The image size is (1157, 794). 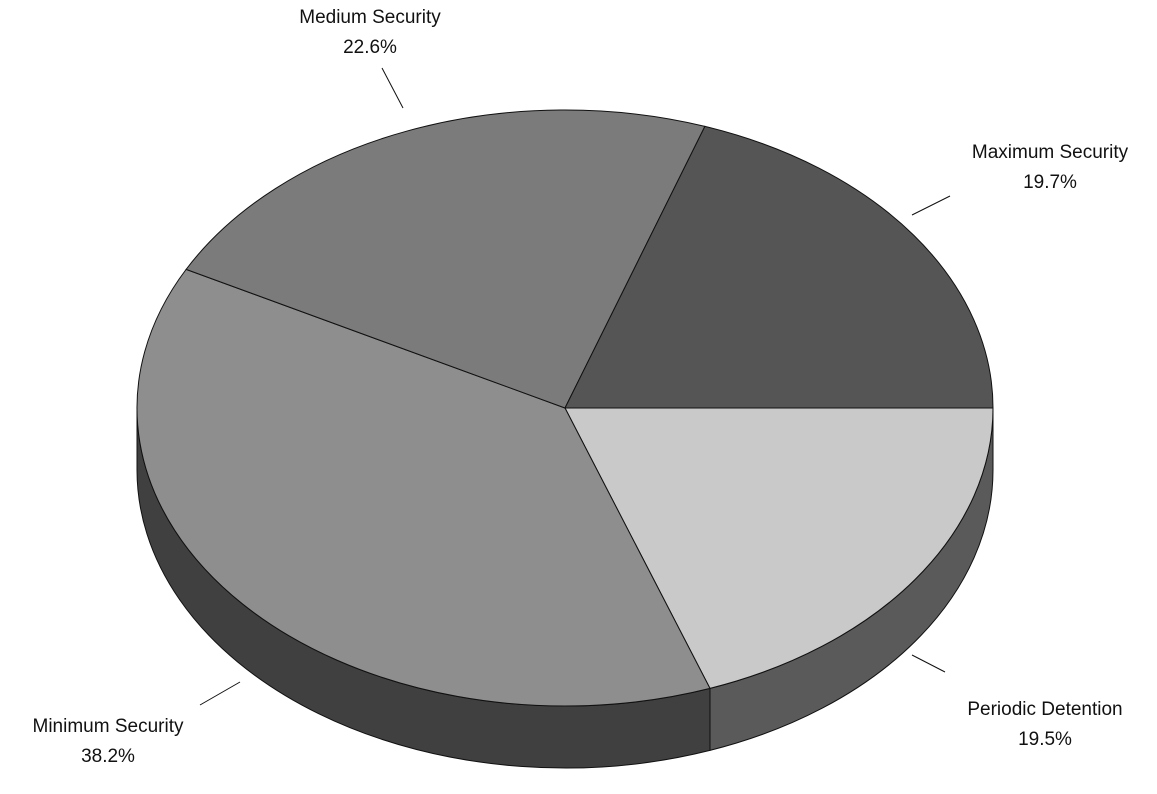 What do you see at coordinates (1050, 152) in the screenshot?
I see `slice-label: Maximum Security` at bounding box center [1050, 152].